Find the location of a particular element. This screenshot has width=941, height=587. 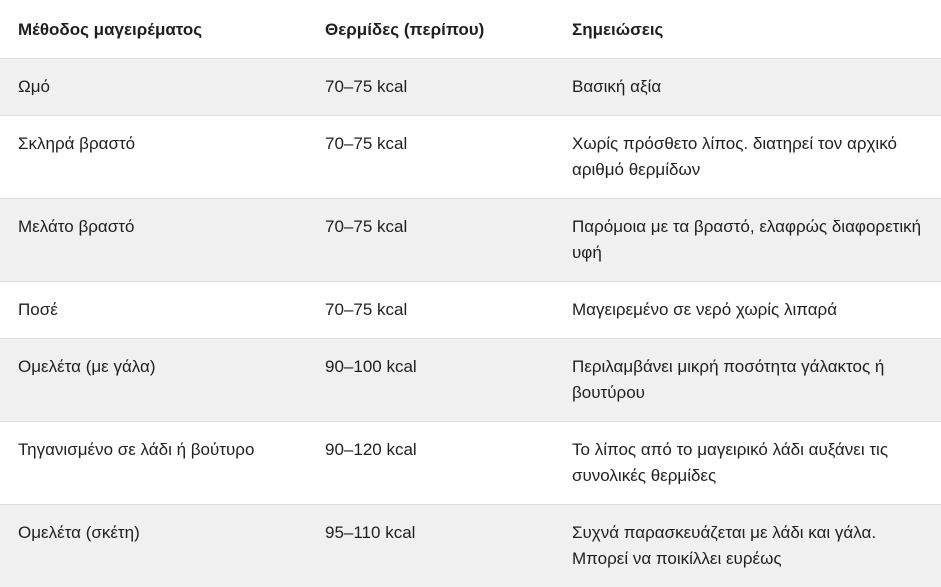

cell-calories: 90–100 kcal is located at coordinates (448, 380).